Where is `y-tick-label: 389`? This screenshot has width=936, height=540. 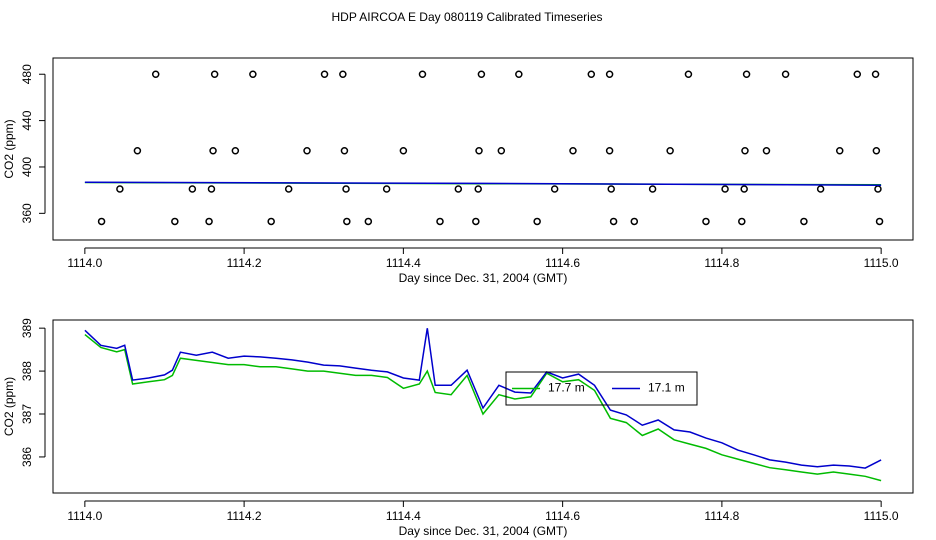 y-tick-label: 389 is located at coordinates (27, 328).